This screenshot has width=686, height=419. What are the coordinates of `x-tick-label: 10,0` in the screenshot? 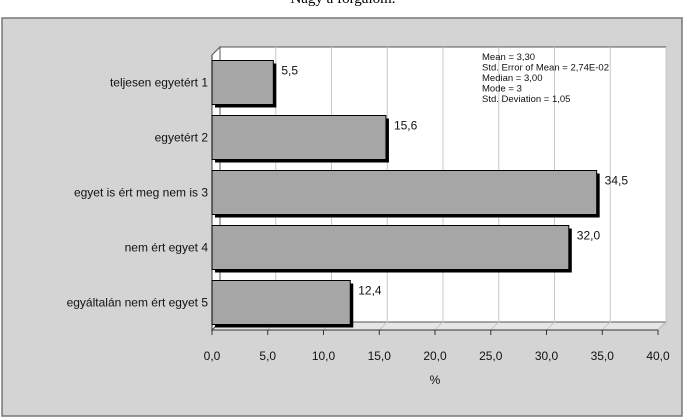 It's located at (324, 356).